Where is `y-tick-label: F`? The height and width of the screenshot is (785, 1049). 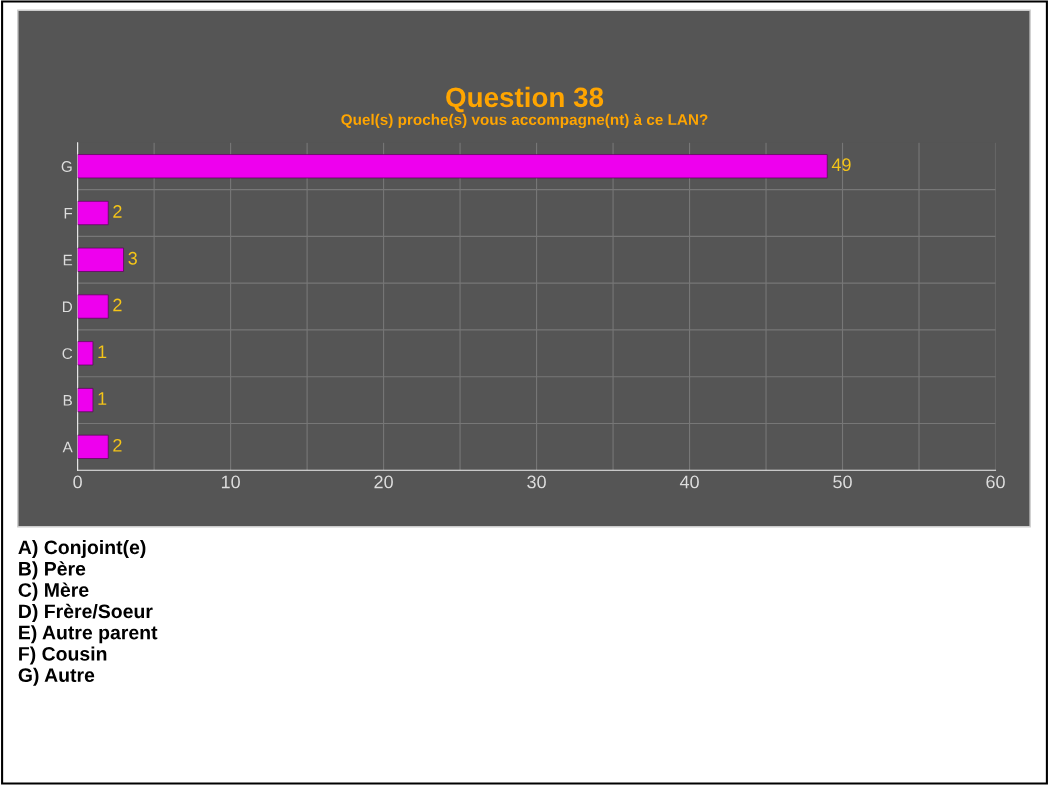
y-tick-label: F is located at coordinates (68, 213).